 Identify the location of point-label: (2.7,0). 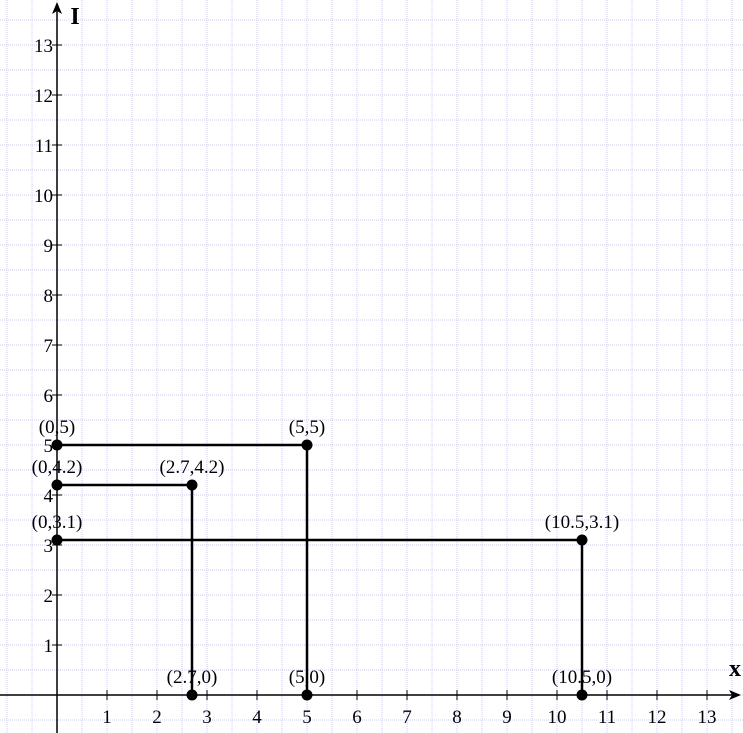
(192, 677).